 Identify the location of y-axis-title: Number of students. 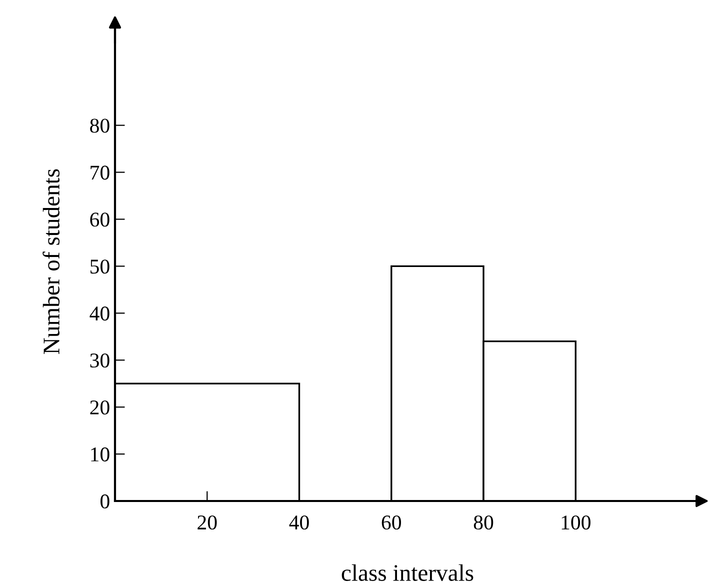
(51, 261).